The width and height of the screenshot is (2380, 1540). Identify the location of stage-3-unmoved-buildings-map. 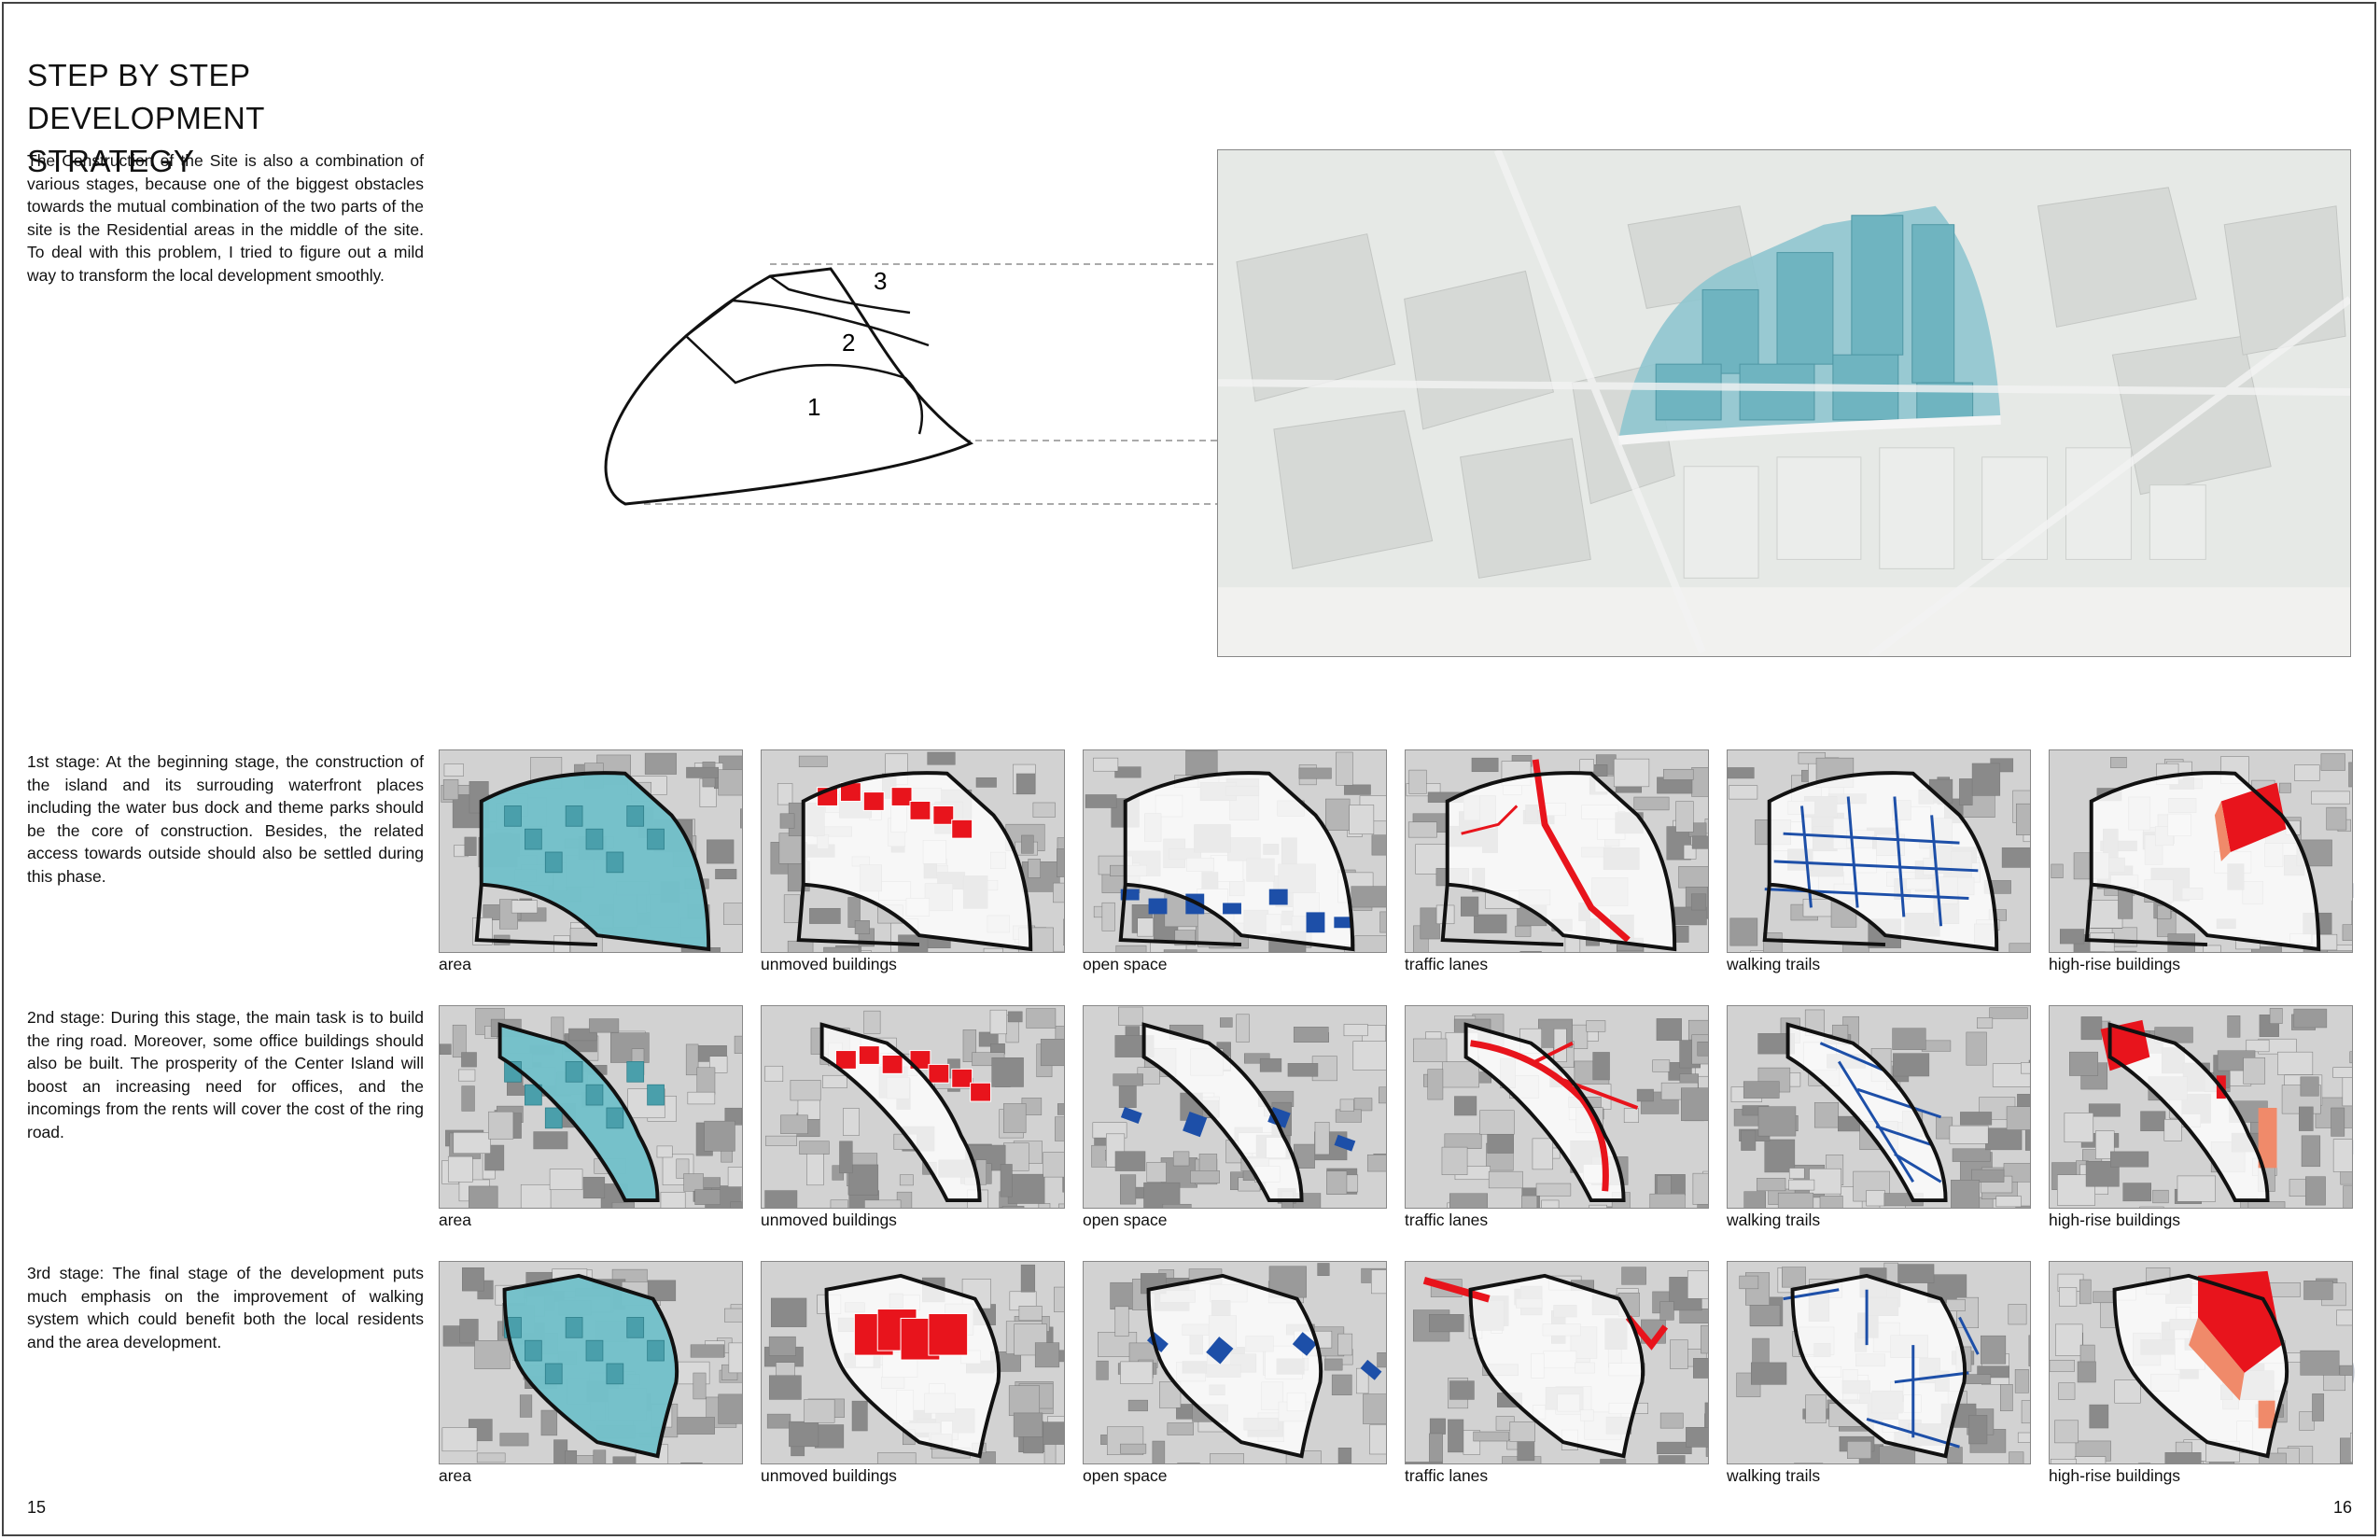
(913, 1362).